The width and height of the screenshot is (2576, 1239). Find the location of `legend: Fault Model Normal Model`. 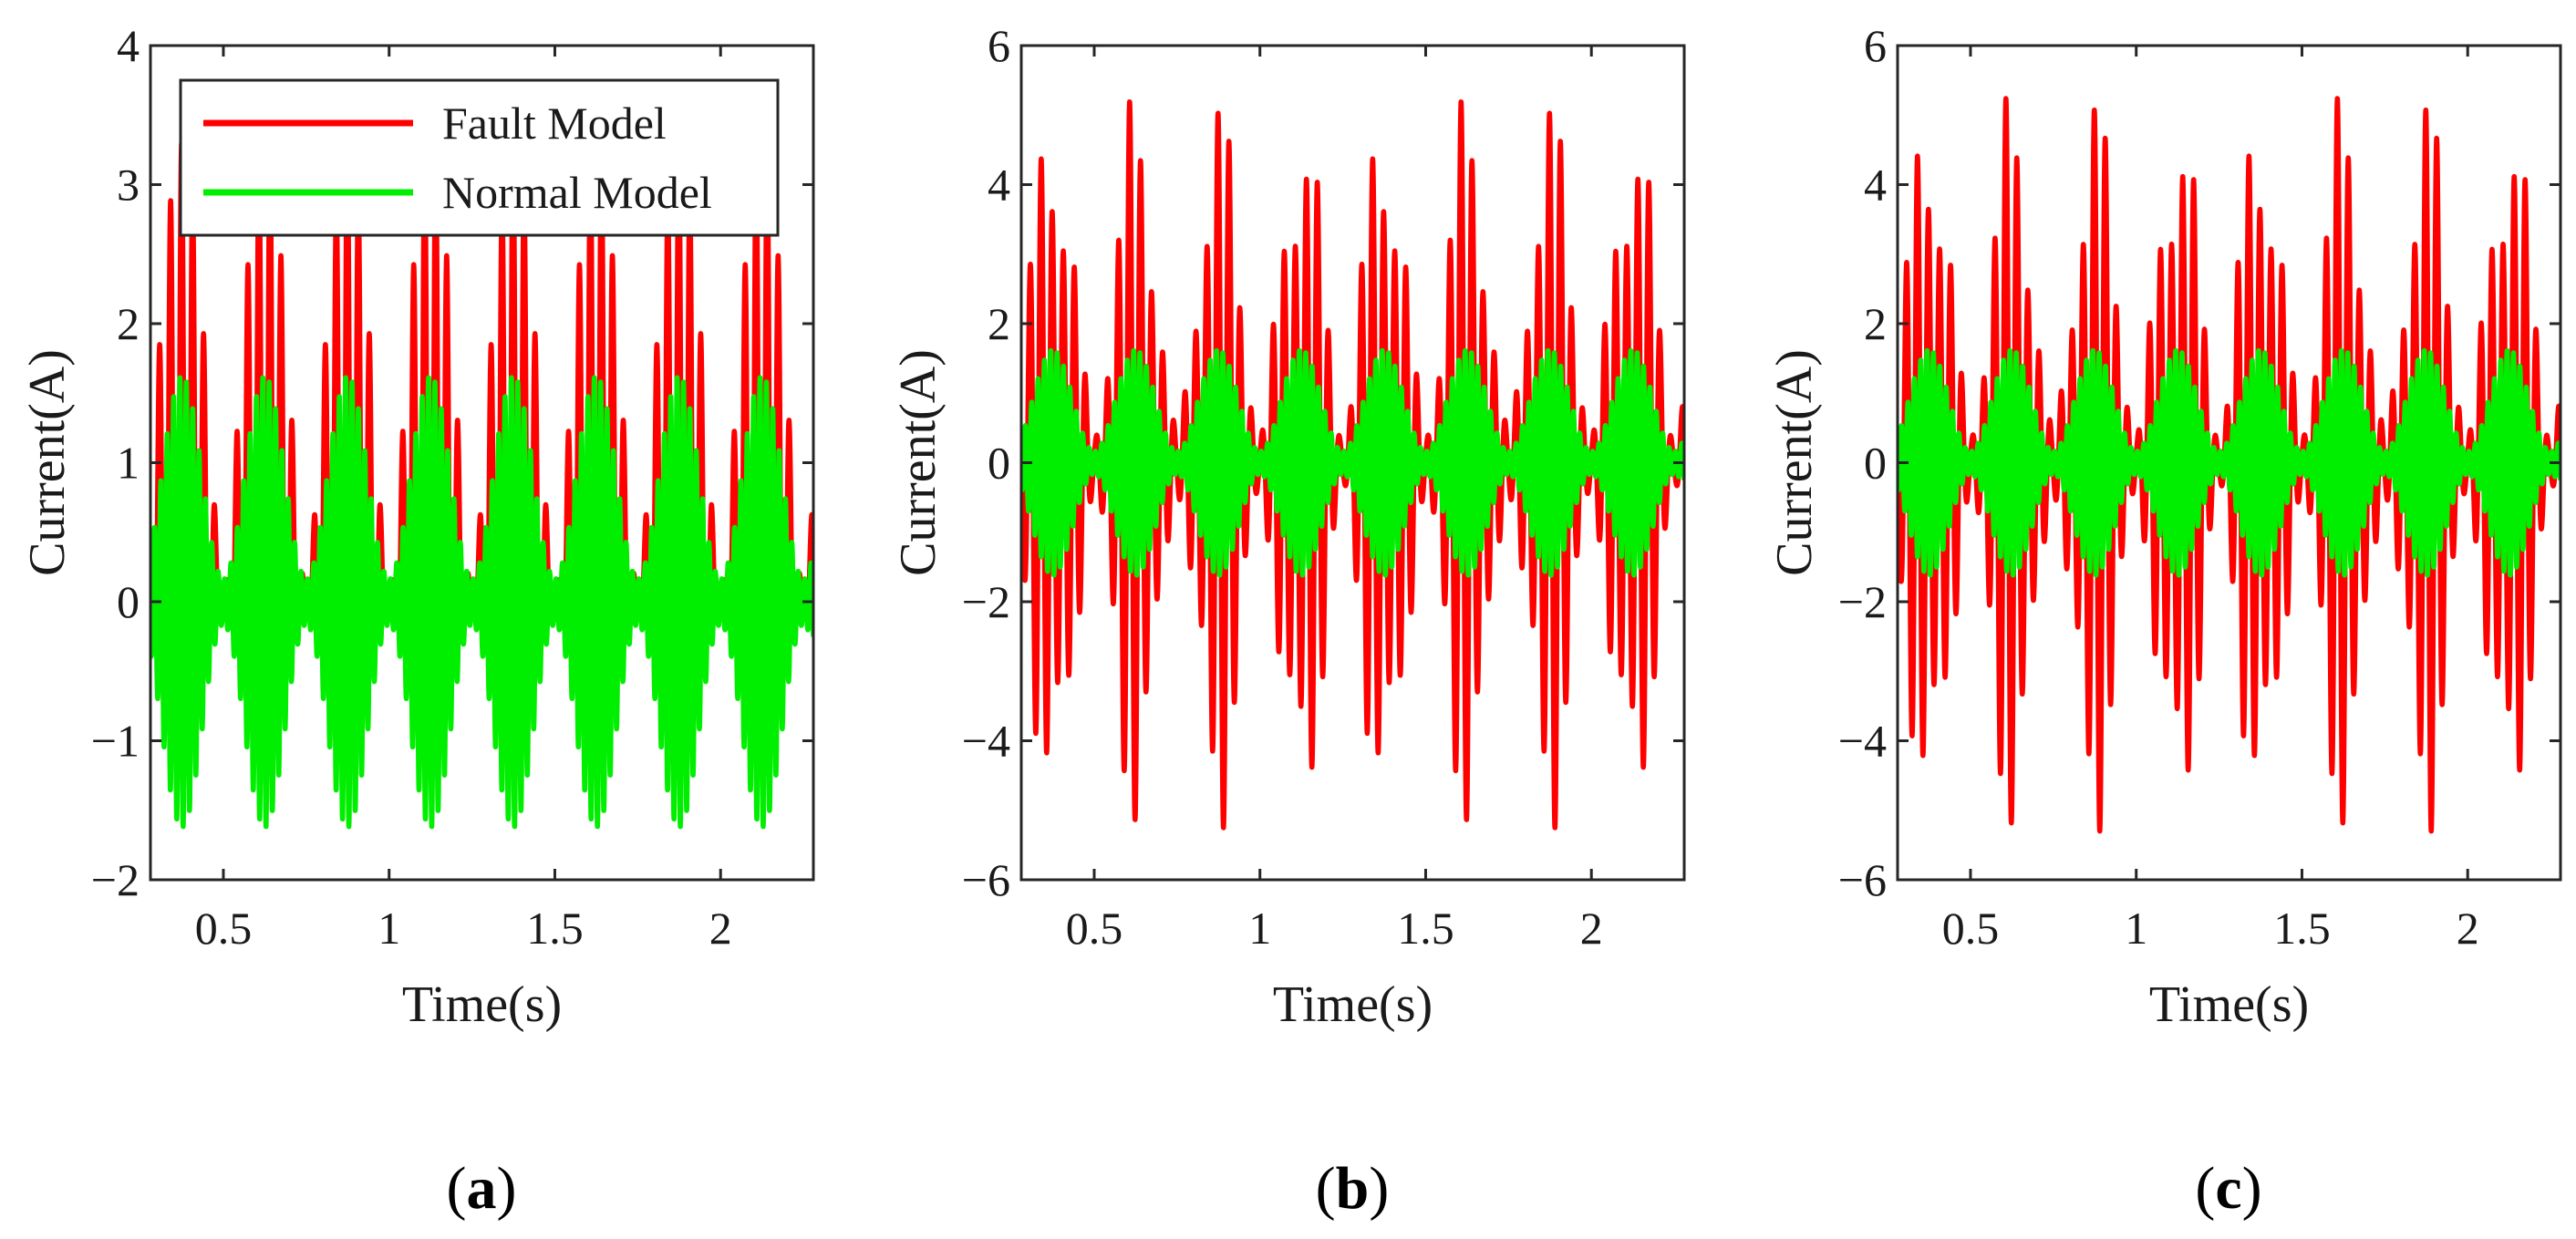

legend: Fault Model Normal Model is located at coordinates (479, 157).